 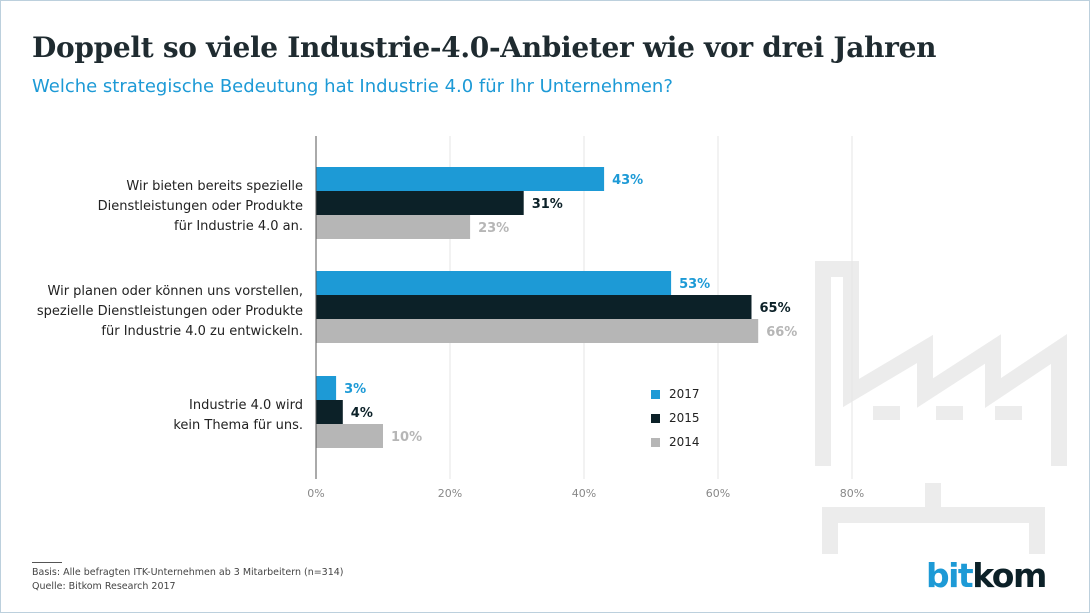 I want to click on category-label-line: für Industrie 4.0 an., so click(x=238, y=226).